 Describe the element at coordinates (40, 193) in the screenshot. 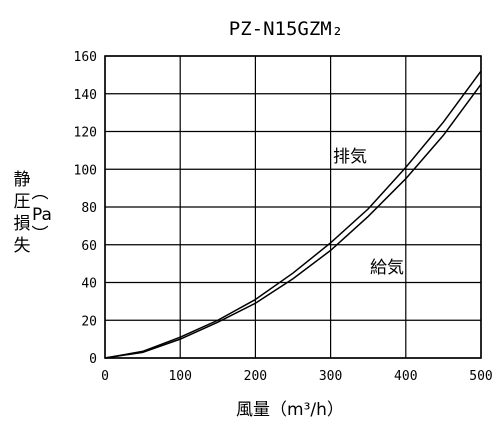

I see `y-unit-paren-open: ︵` at that location.